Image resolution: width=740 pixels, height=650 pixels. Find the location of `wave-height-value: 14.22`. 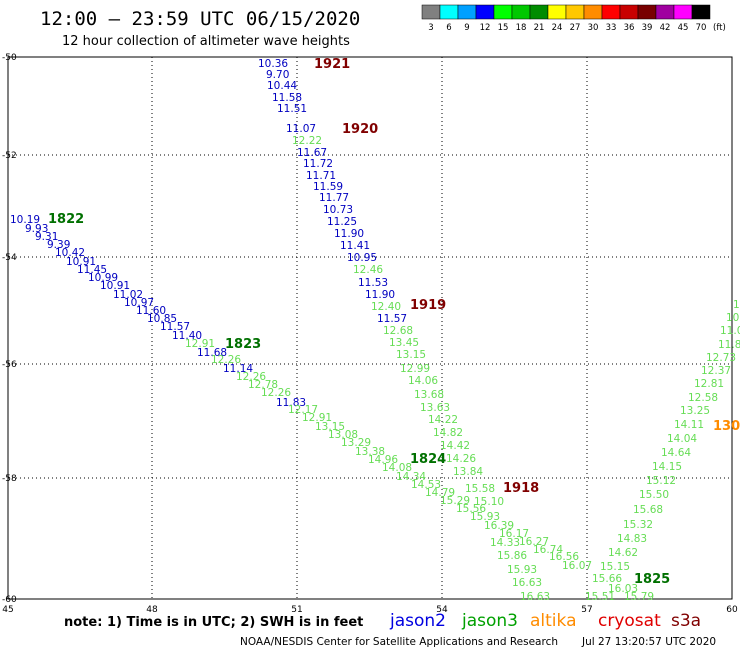

wave-height-value: 14.22 is located at coordinates (443, 420).